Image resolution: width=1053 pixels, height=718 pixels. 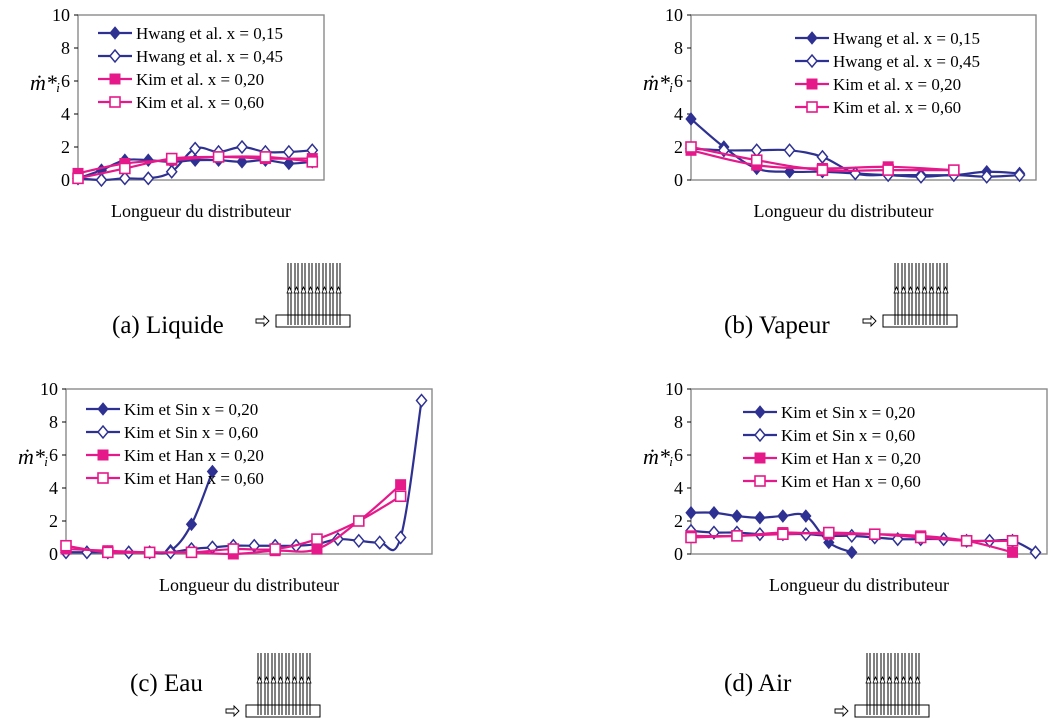 I want to click on y-tick-label: 10, so click(x=49, y=389).